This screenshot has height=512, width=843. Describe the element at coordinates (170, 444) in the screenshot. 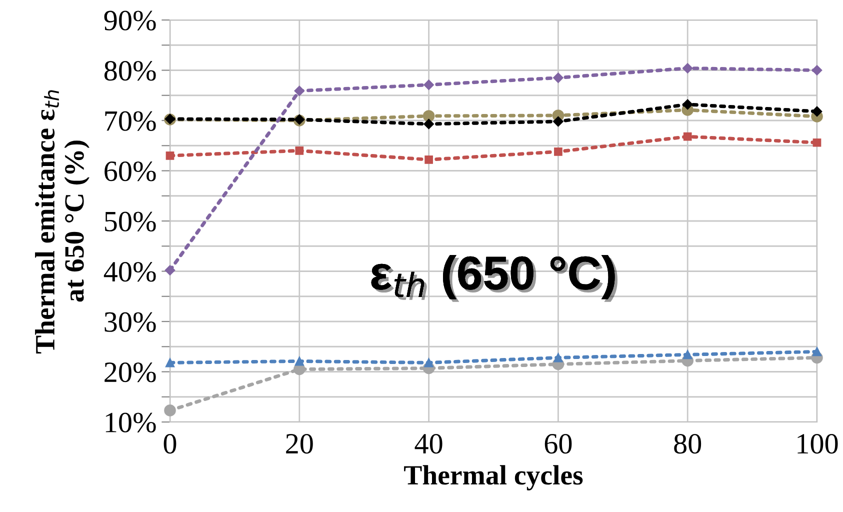

I see `x-tick-label: 0` at that location.